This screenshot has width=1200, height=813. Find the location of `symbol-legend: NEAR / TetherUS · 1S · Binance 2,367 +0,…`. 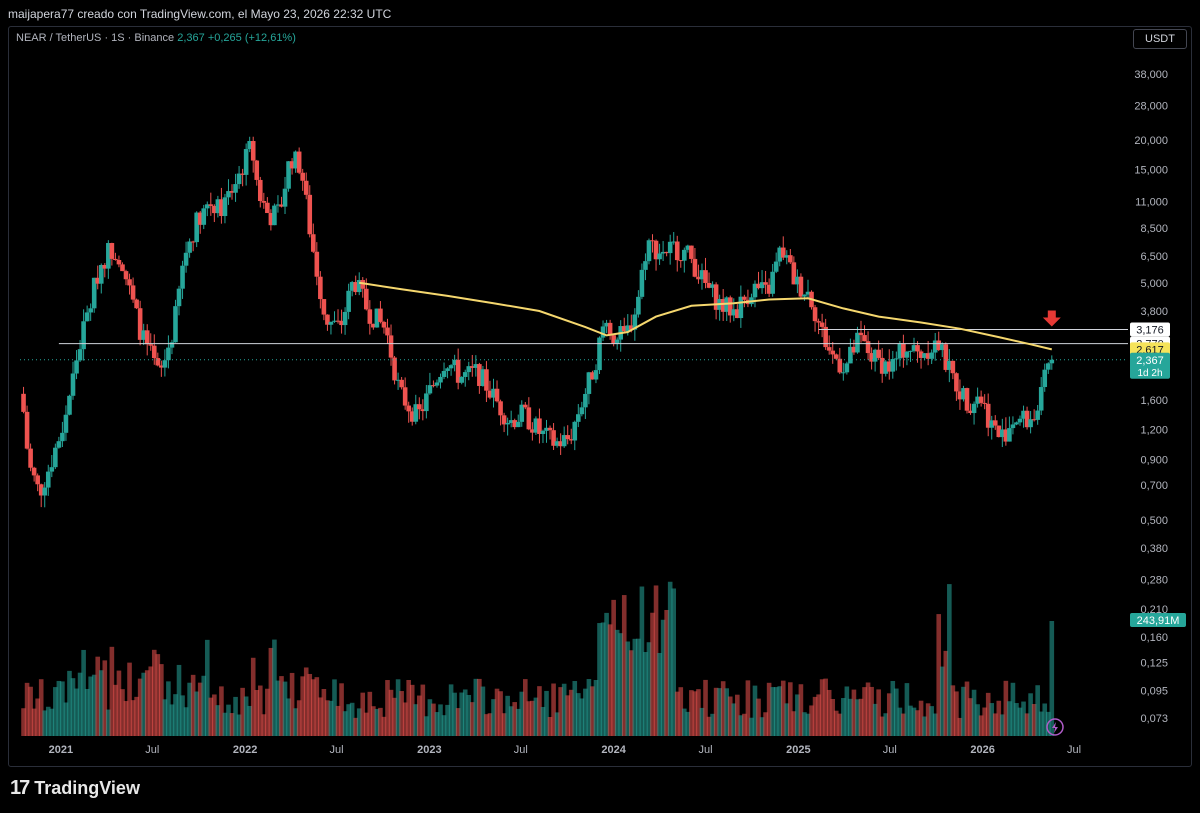

symbol-legend: NEAR / TetherUS · 1S · Binance 2,367 +0,… is located at coordinates (156, 38).